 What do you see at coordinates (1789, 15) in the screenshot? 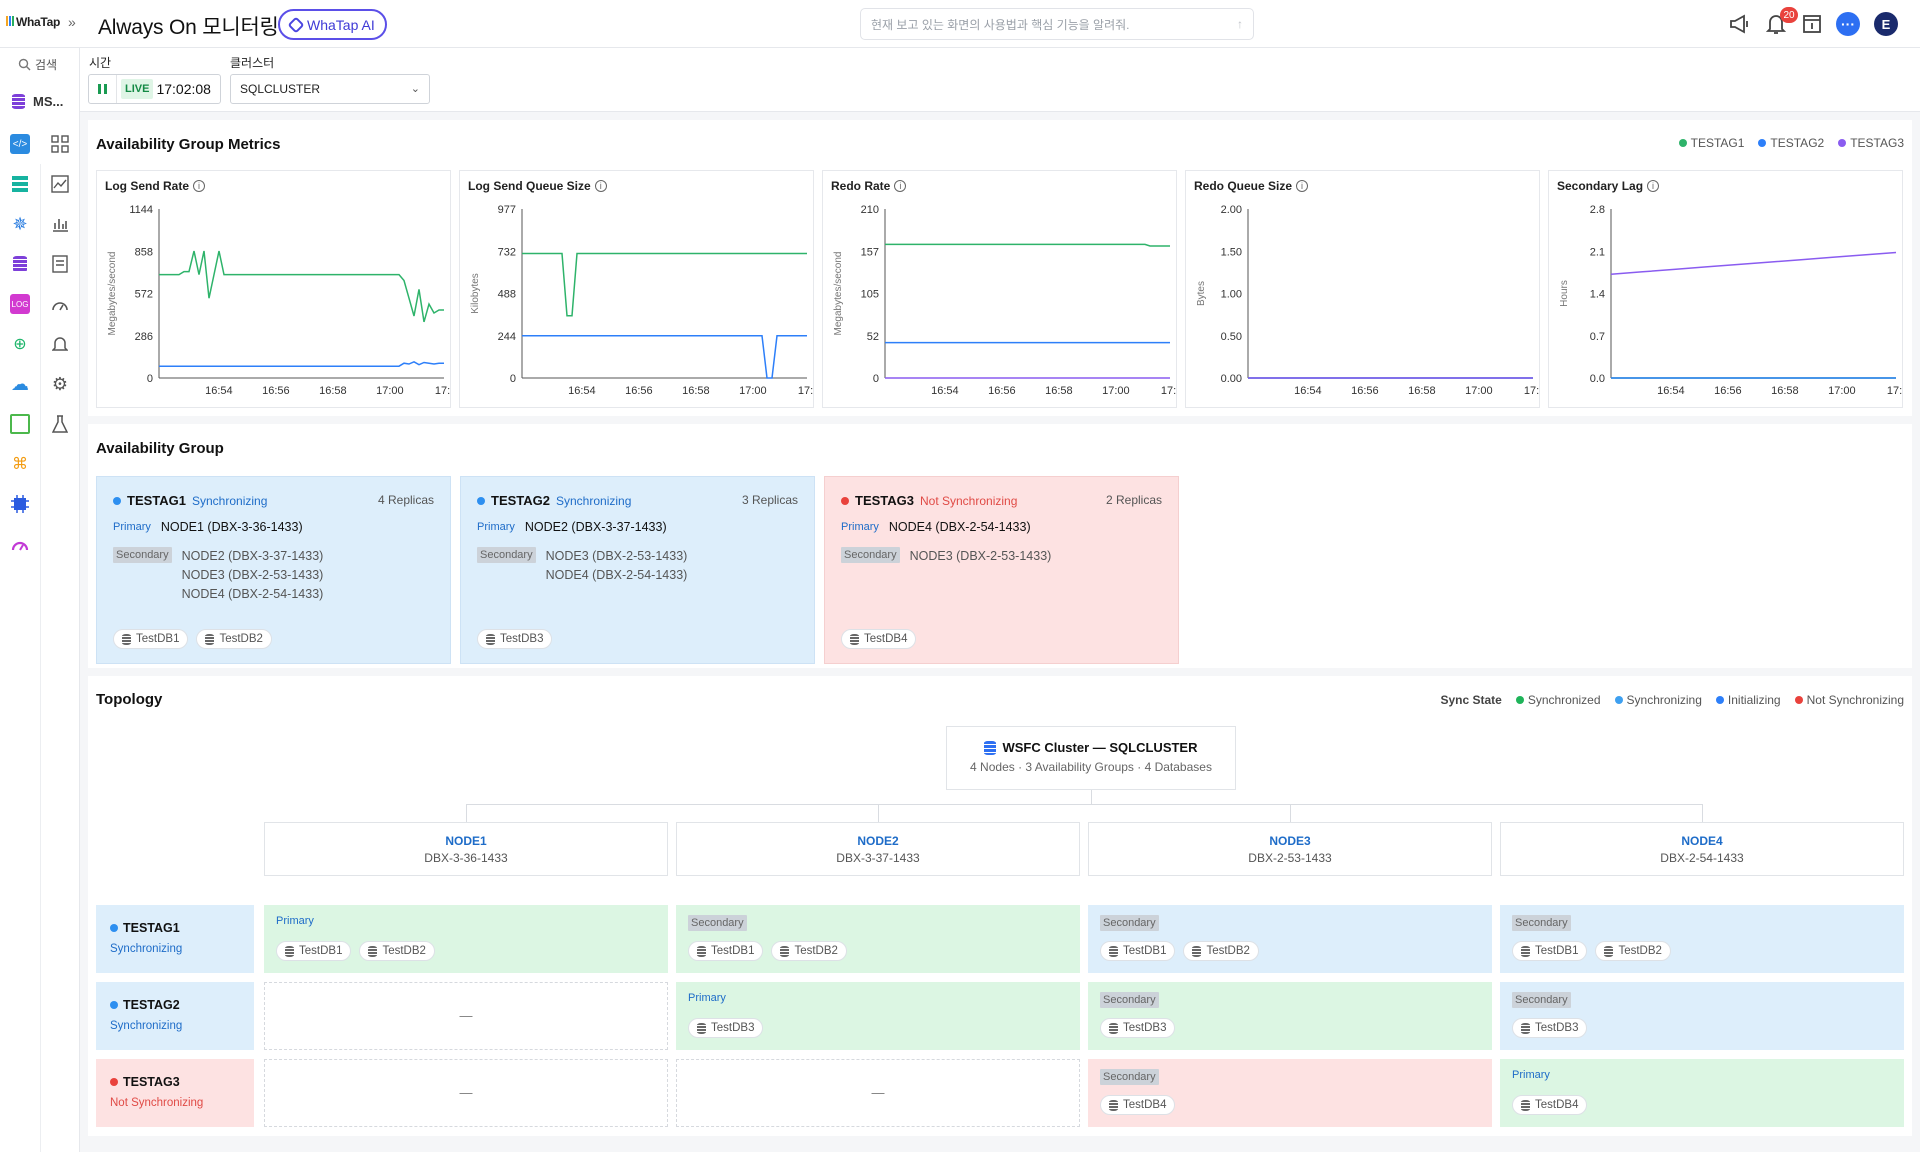
I see `notification-badge: 20` at bounding box center [1789, 15].